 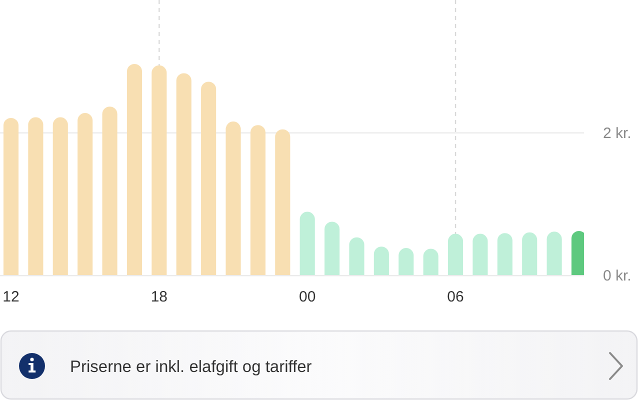 What do you see at coordinates (455, 297) in the screenshot?
I see `x-tick-label: 06` at bounding box center [455, 297].